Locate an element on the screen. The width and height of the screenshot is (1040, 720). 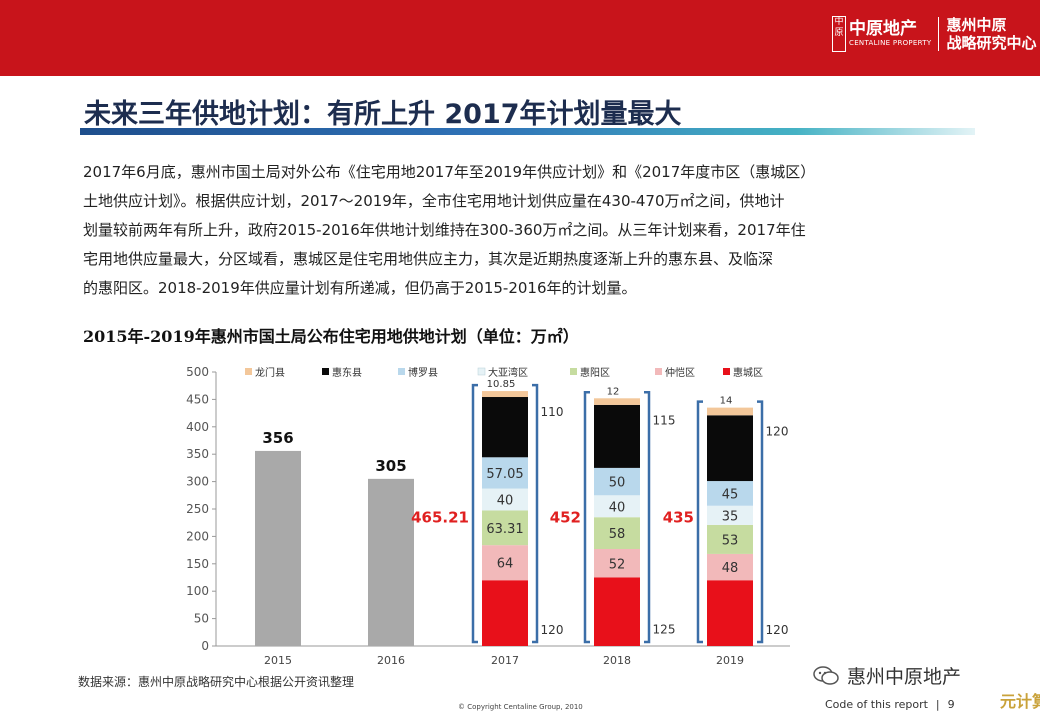
y-tick-label: 250 is located at coordinates (197, 509).